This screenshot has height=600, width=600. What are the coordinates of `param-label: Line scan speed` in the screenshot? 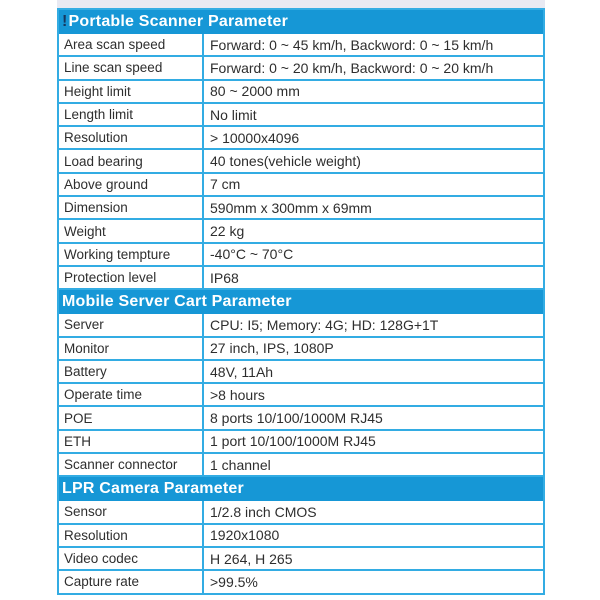 It's located at (131, 68).